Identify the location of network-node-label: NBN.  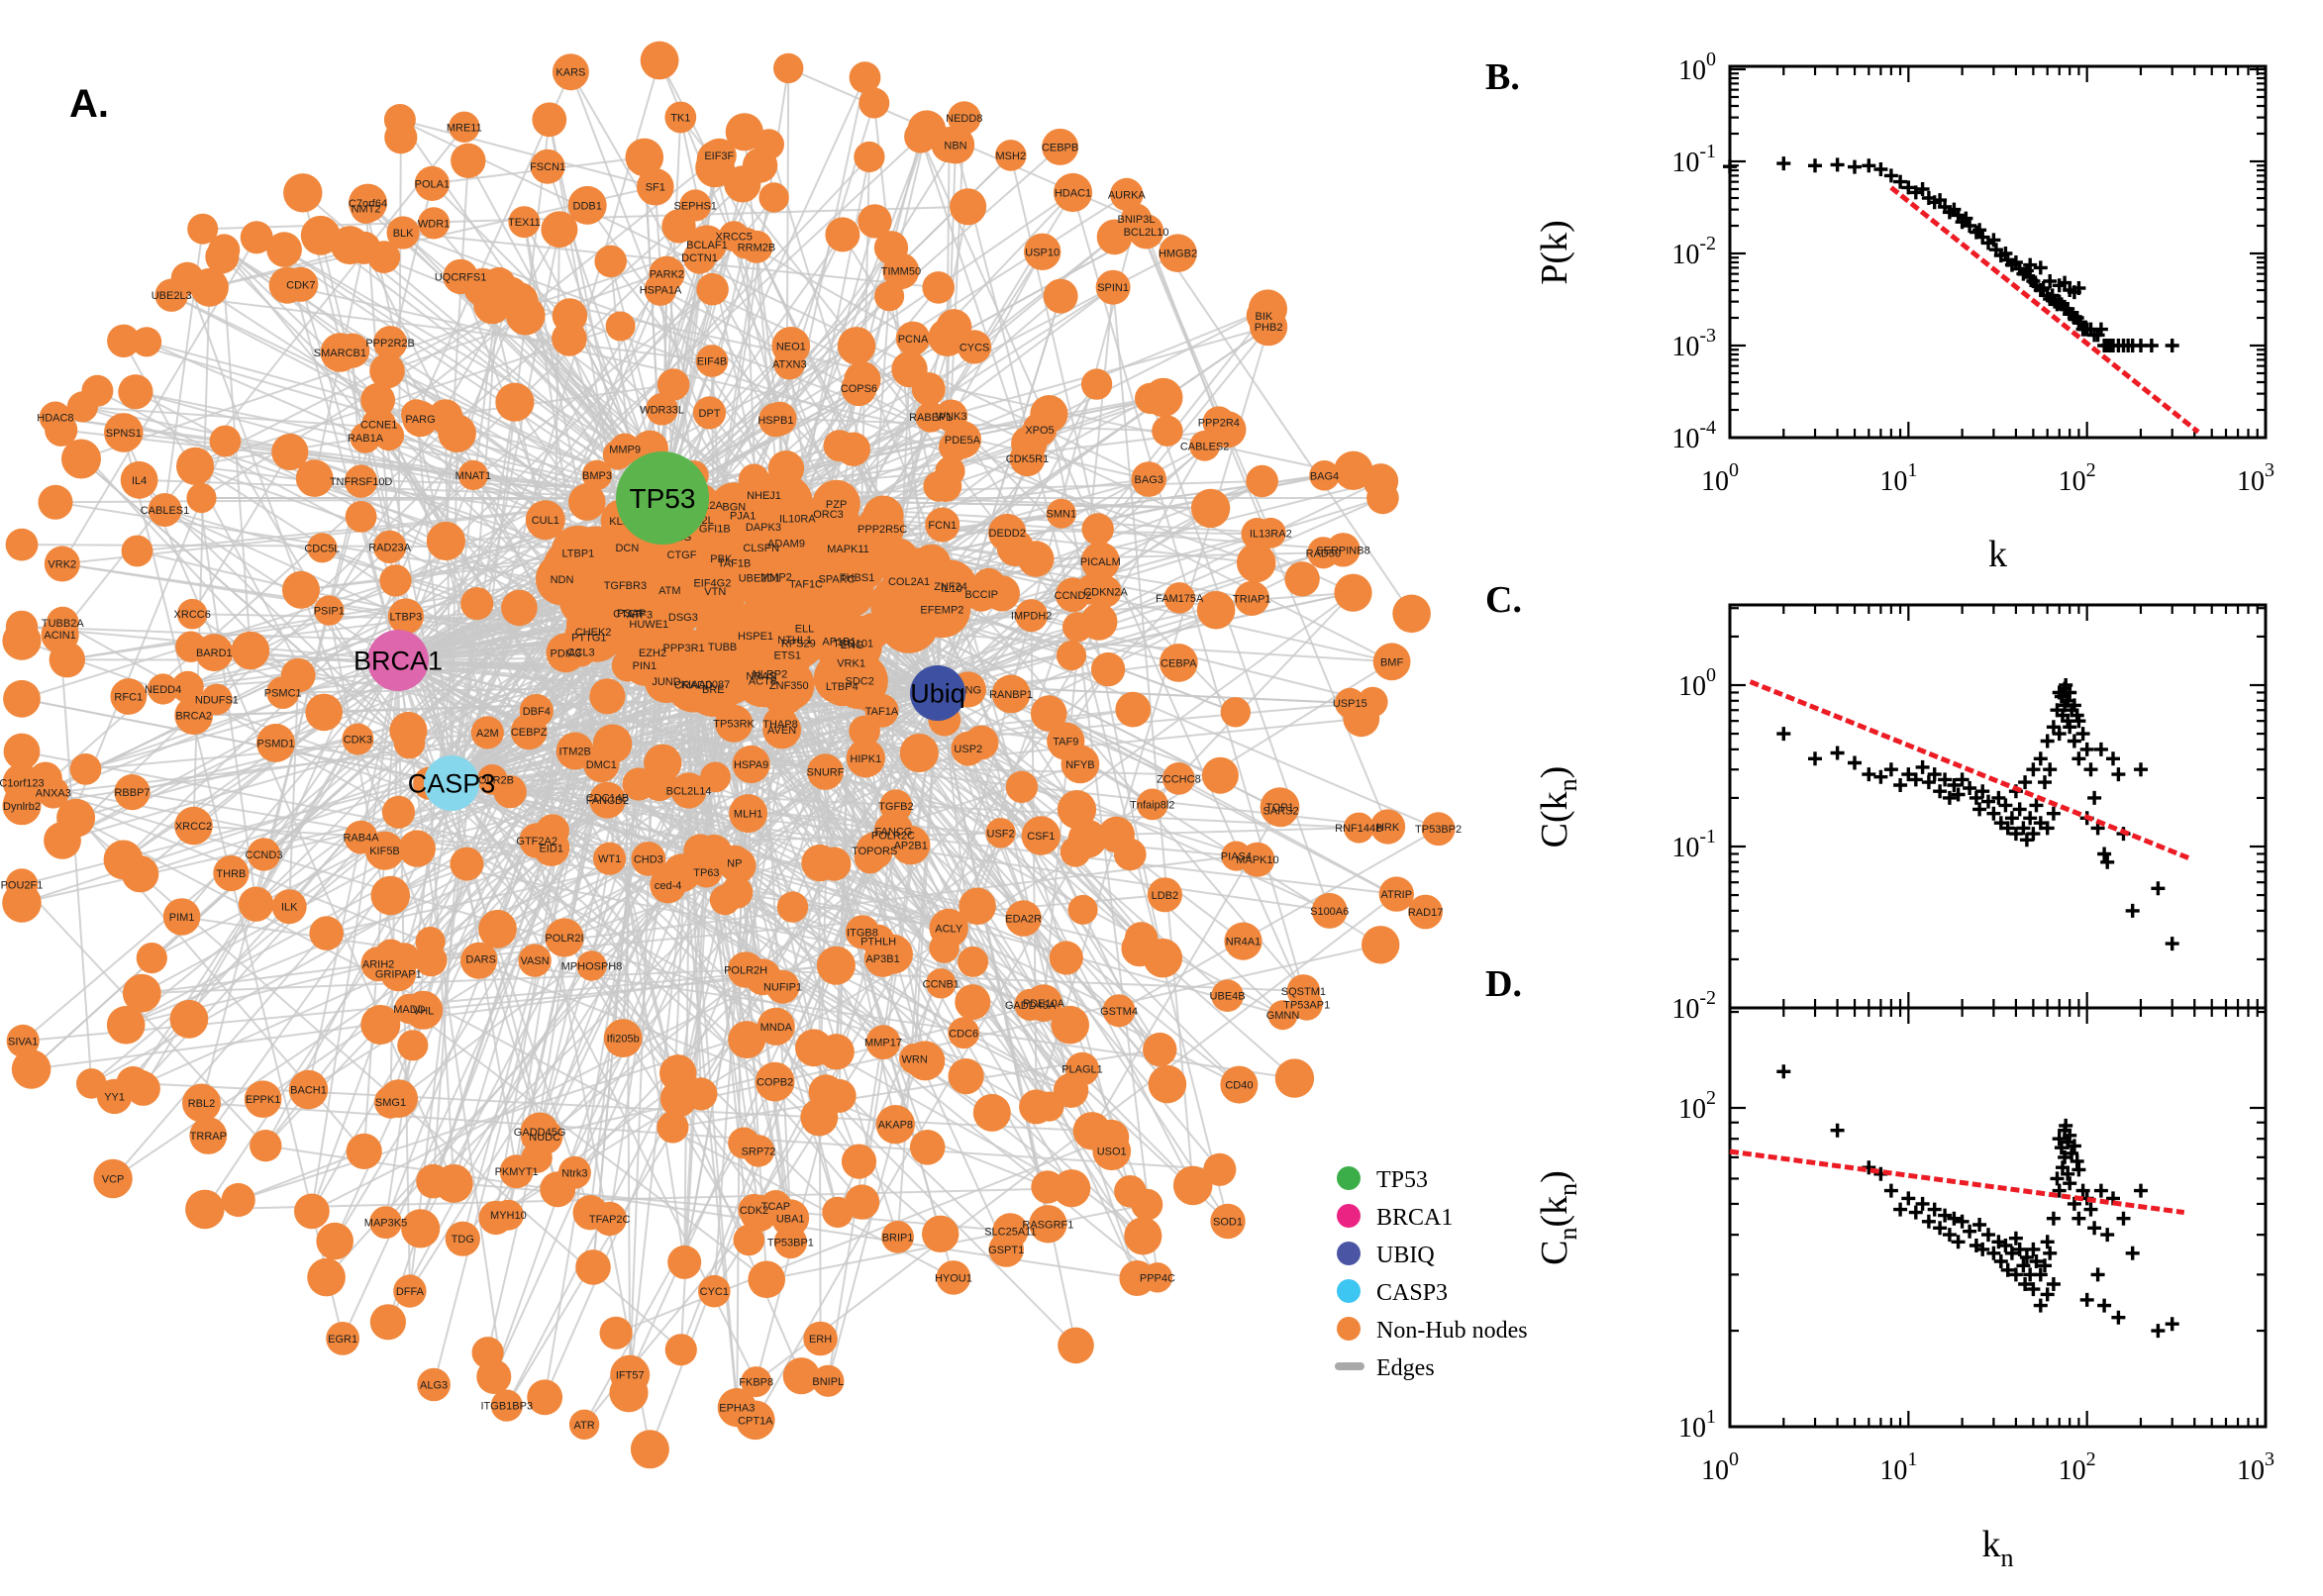
(955, 145).